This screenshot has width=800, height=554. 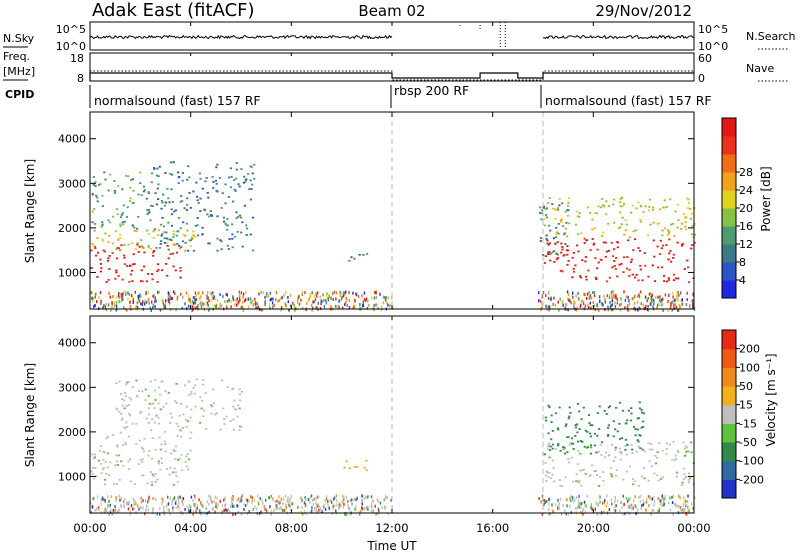 What do you see at coordinates (729, 253) in the screenshot?
I see `colorbar-swatch` at bounding box center [729, 253].